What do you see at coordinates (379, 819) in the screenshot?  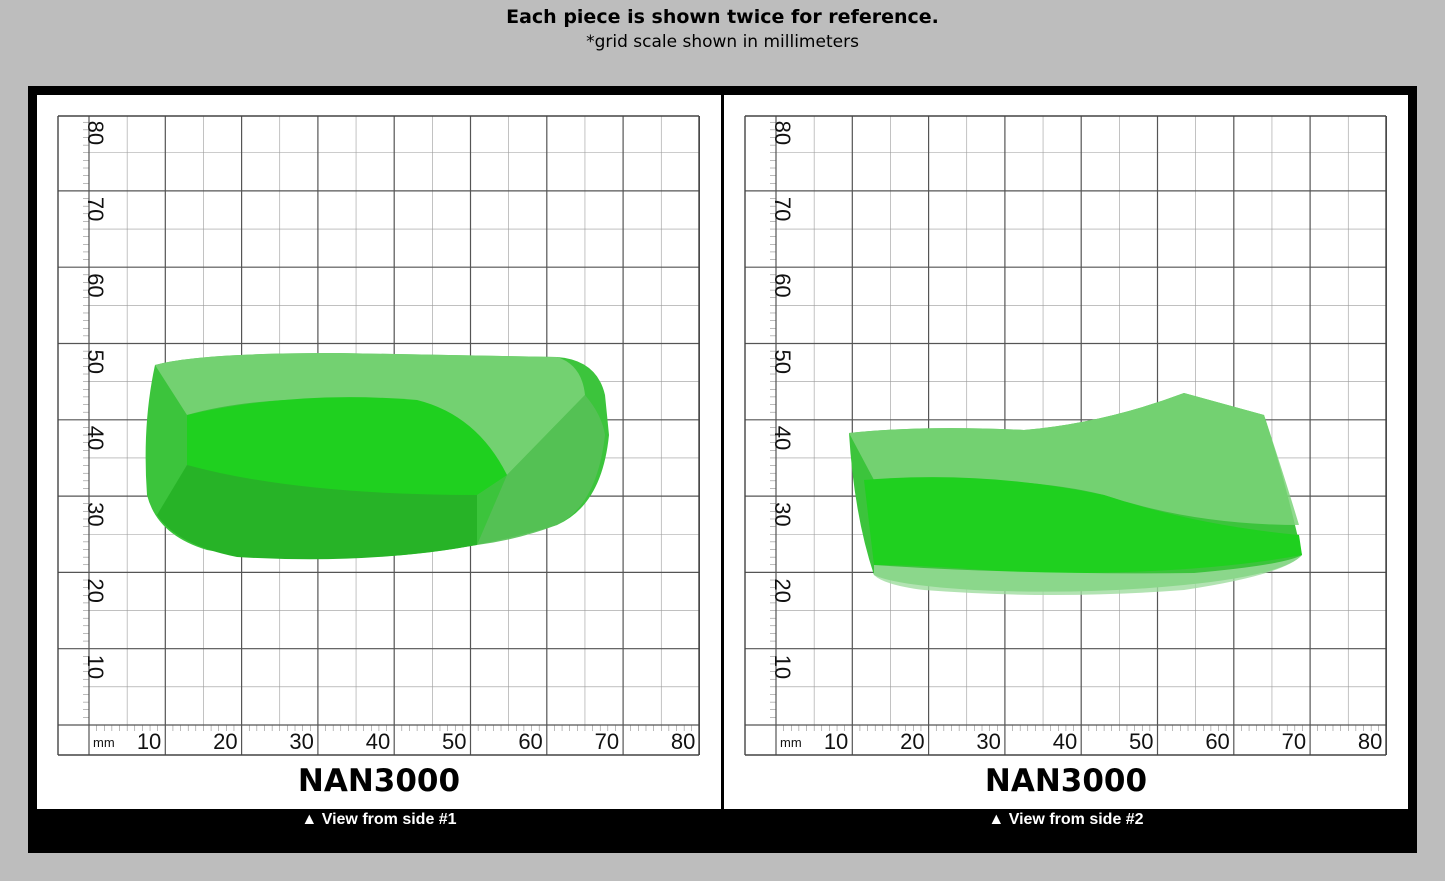 I see `caption-side-1: ▲ View from side #1` at bounding box center [379, 819].